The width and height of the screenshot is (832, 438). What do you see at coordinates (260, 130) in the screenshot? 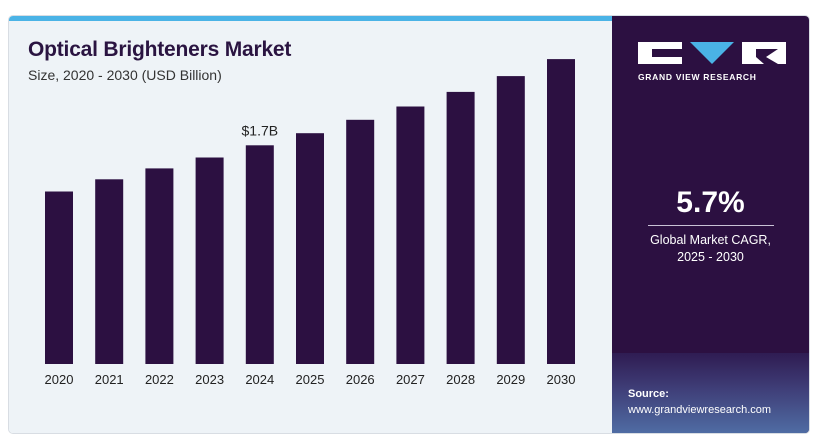
I see `data-label-2024: $1.7B` at bounding box center [260, 130].